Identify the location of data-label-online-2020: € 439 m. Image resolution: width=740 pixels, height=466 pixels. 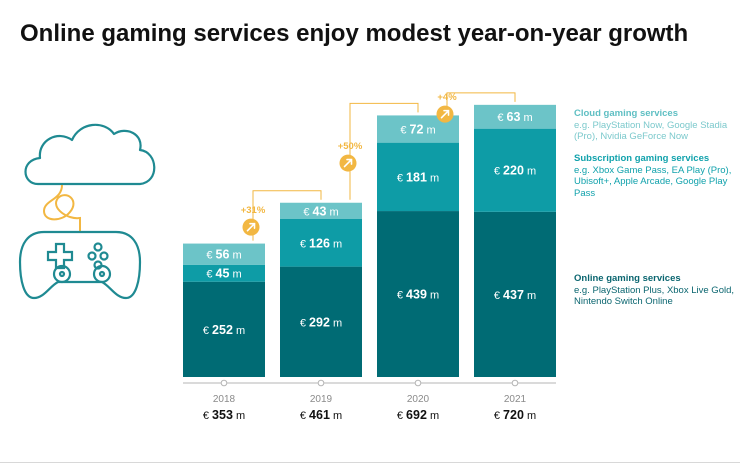
(418, 295).